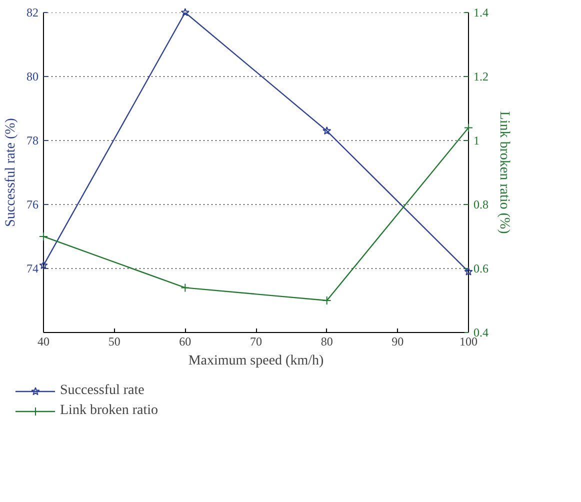  I want to click on x-tick-label: 90, so click(398, 341).